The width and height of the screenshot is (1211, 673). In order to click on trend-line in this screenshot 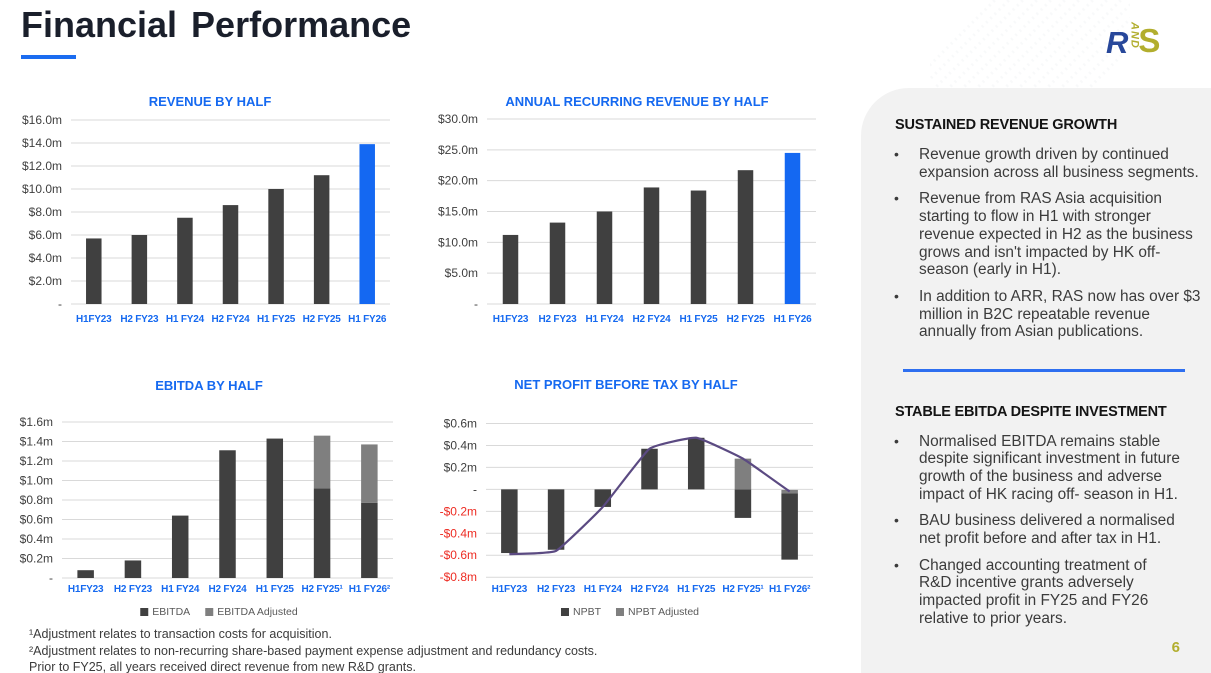, I will do `click(650, 496)`.